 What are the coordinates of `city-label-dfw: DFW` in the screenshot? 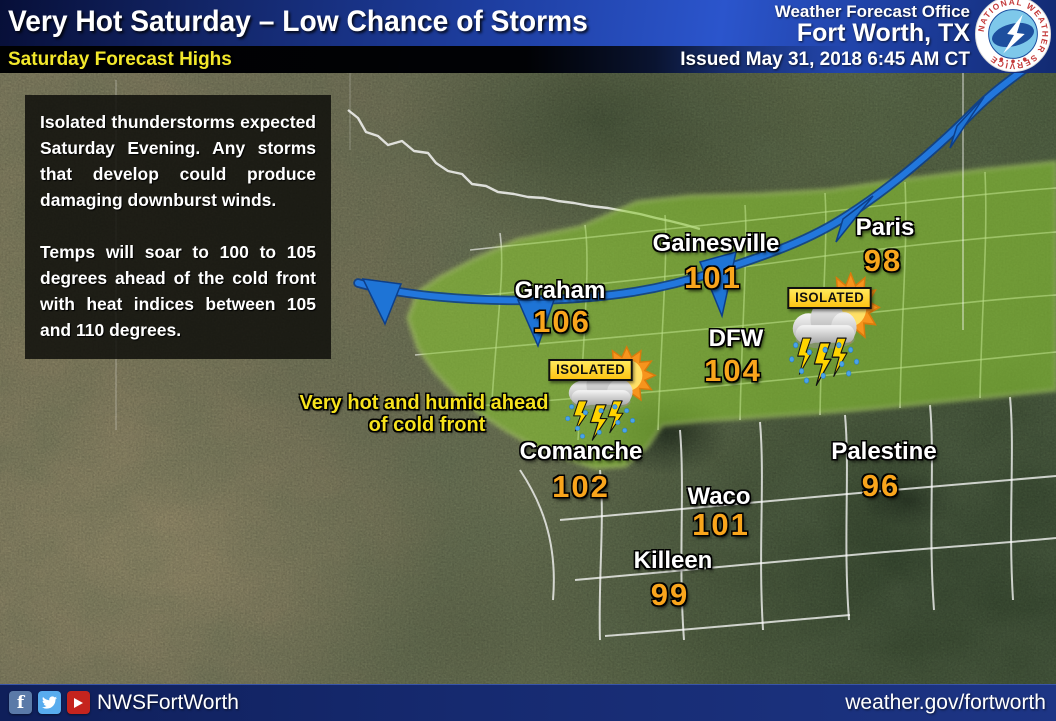 It's located at (736, 338).